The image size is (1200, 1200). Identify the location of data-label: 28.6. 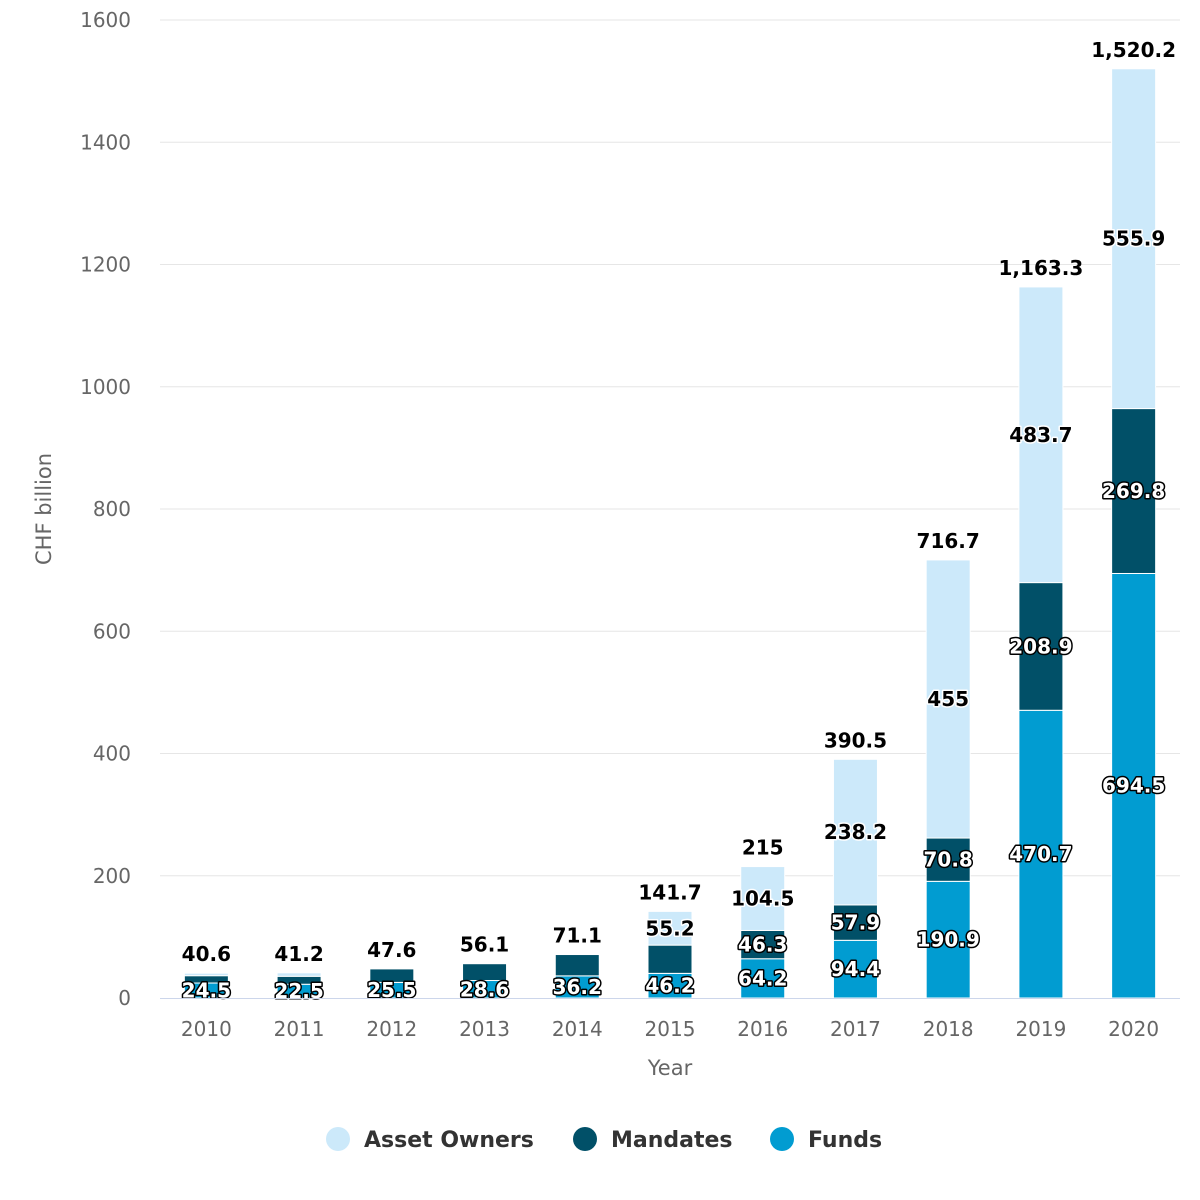
(484, 989).